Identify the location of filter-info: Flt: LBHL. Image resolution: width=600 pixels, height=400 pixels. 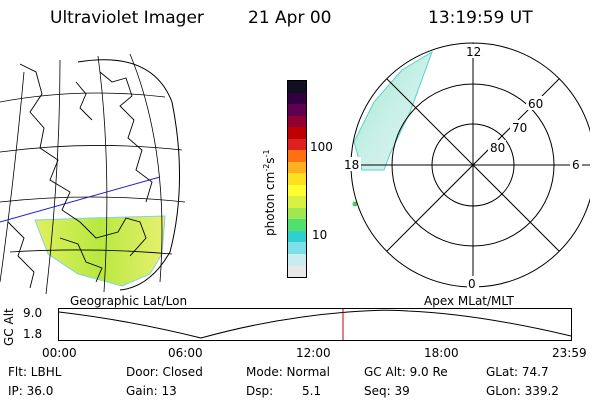
(35, 372).